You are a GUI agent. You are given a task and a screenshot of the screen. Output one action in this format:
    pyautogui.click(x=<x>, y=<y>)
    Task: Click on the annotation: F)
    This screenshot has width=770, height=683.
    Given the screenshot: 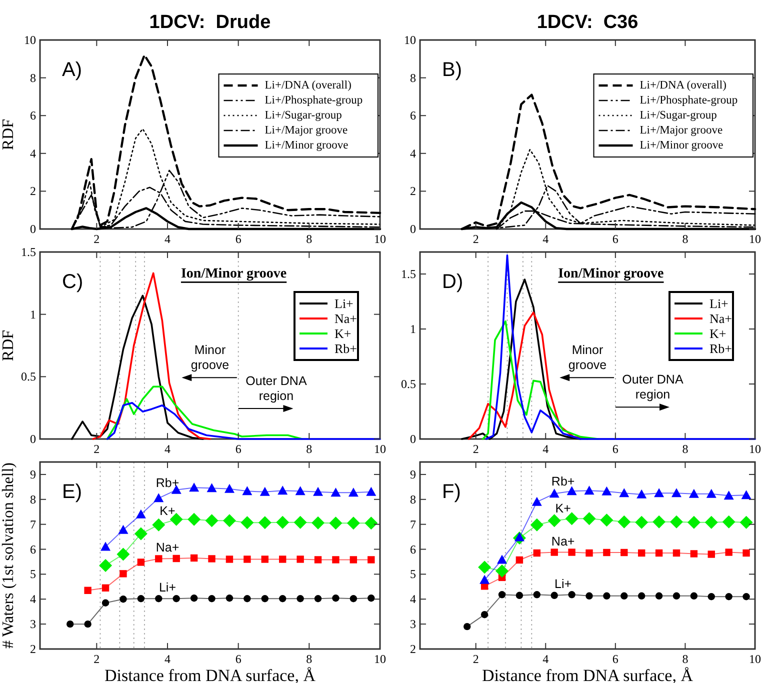 What is the action you would take?
    pyautogui.click(x=451, y=492)
    